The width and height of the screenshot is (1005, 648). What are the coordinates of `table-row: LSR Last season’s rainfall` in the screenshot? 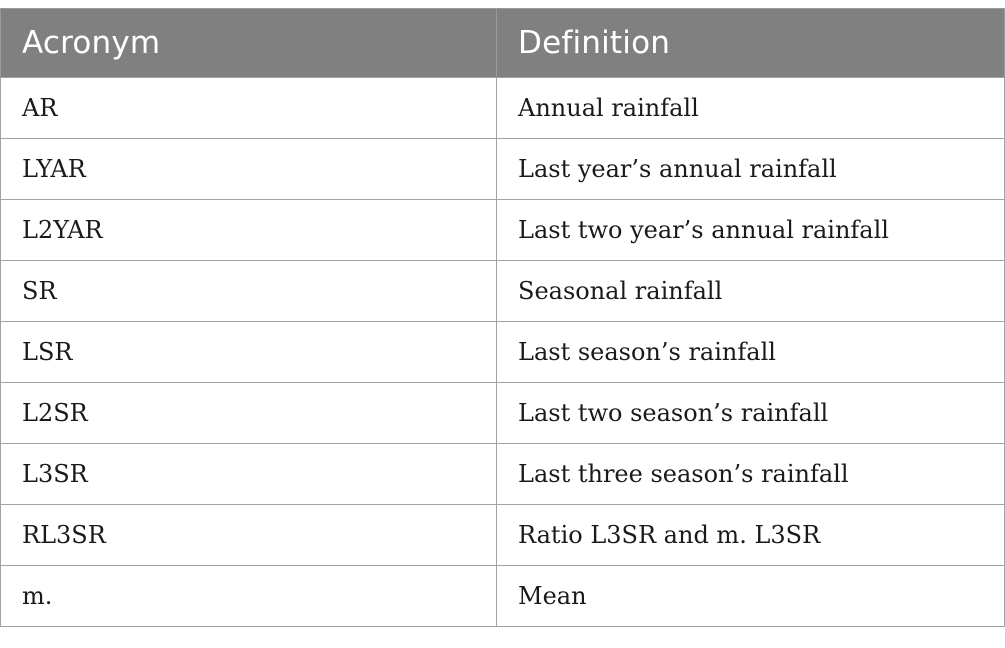 It's located at (502, 352).